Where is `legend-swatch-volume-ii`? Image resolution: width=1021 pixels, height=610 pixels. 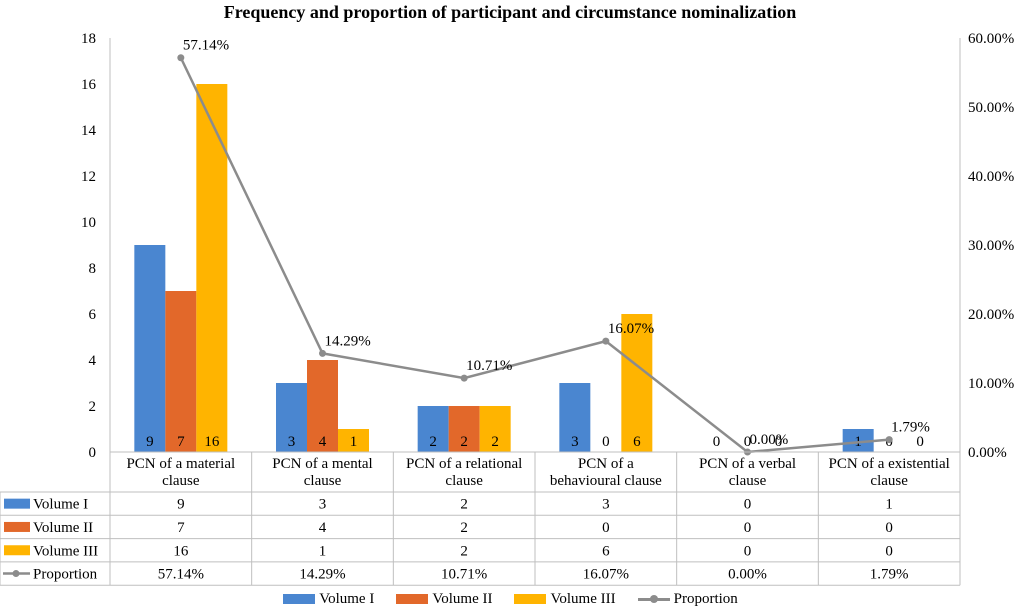
legend-swatch-volume-ii is located at coordinates (412, 599).